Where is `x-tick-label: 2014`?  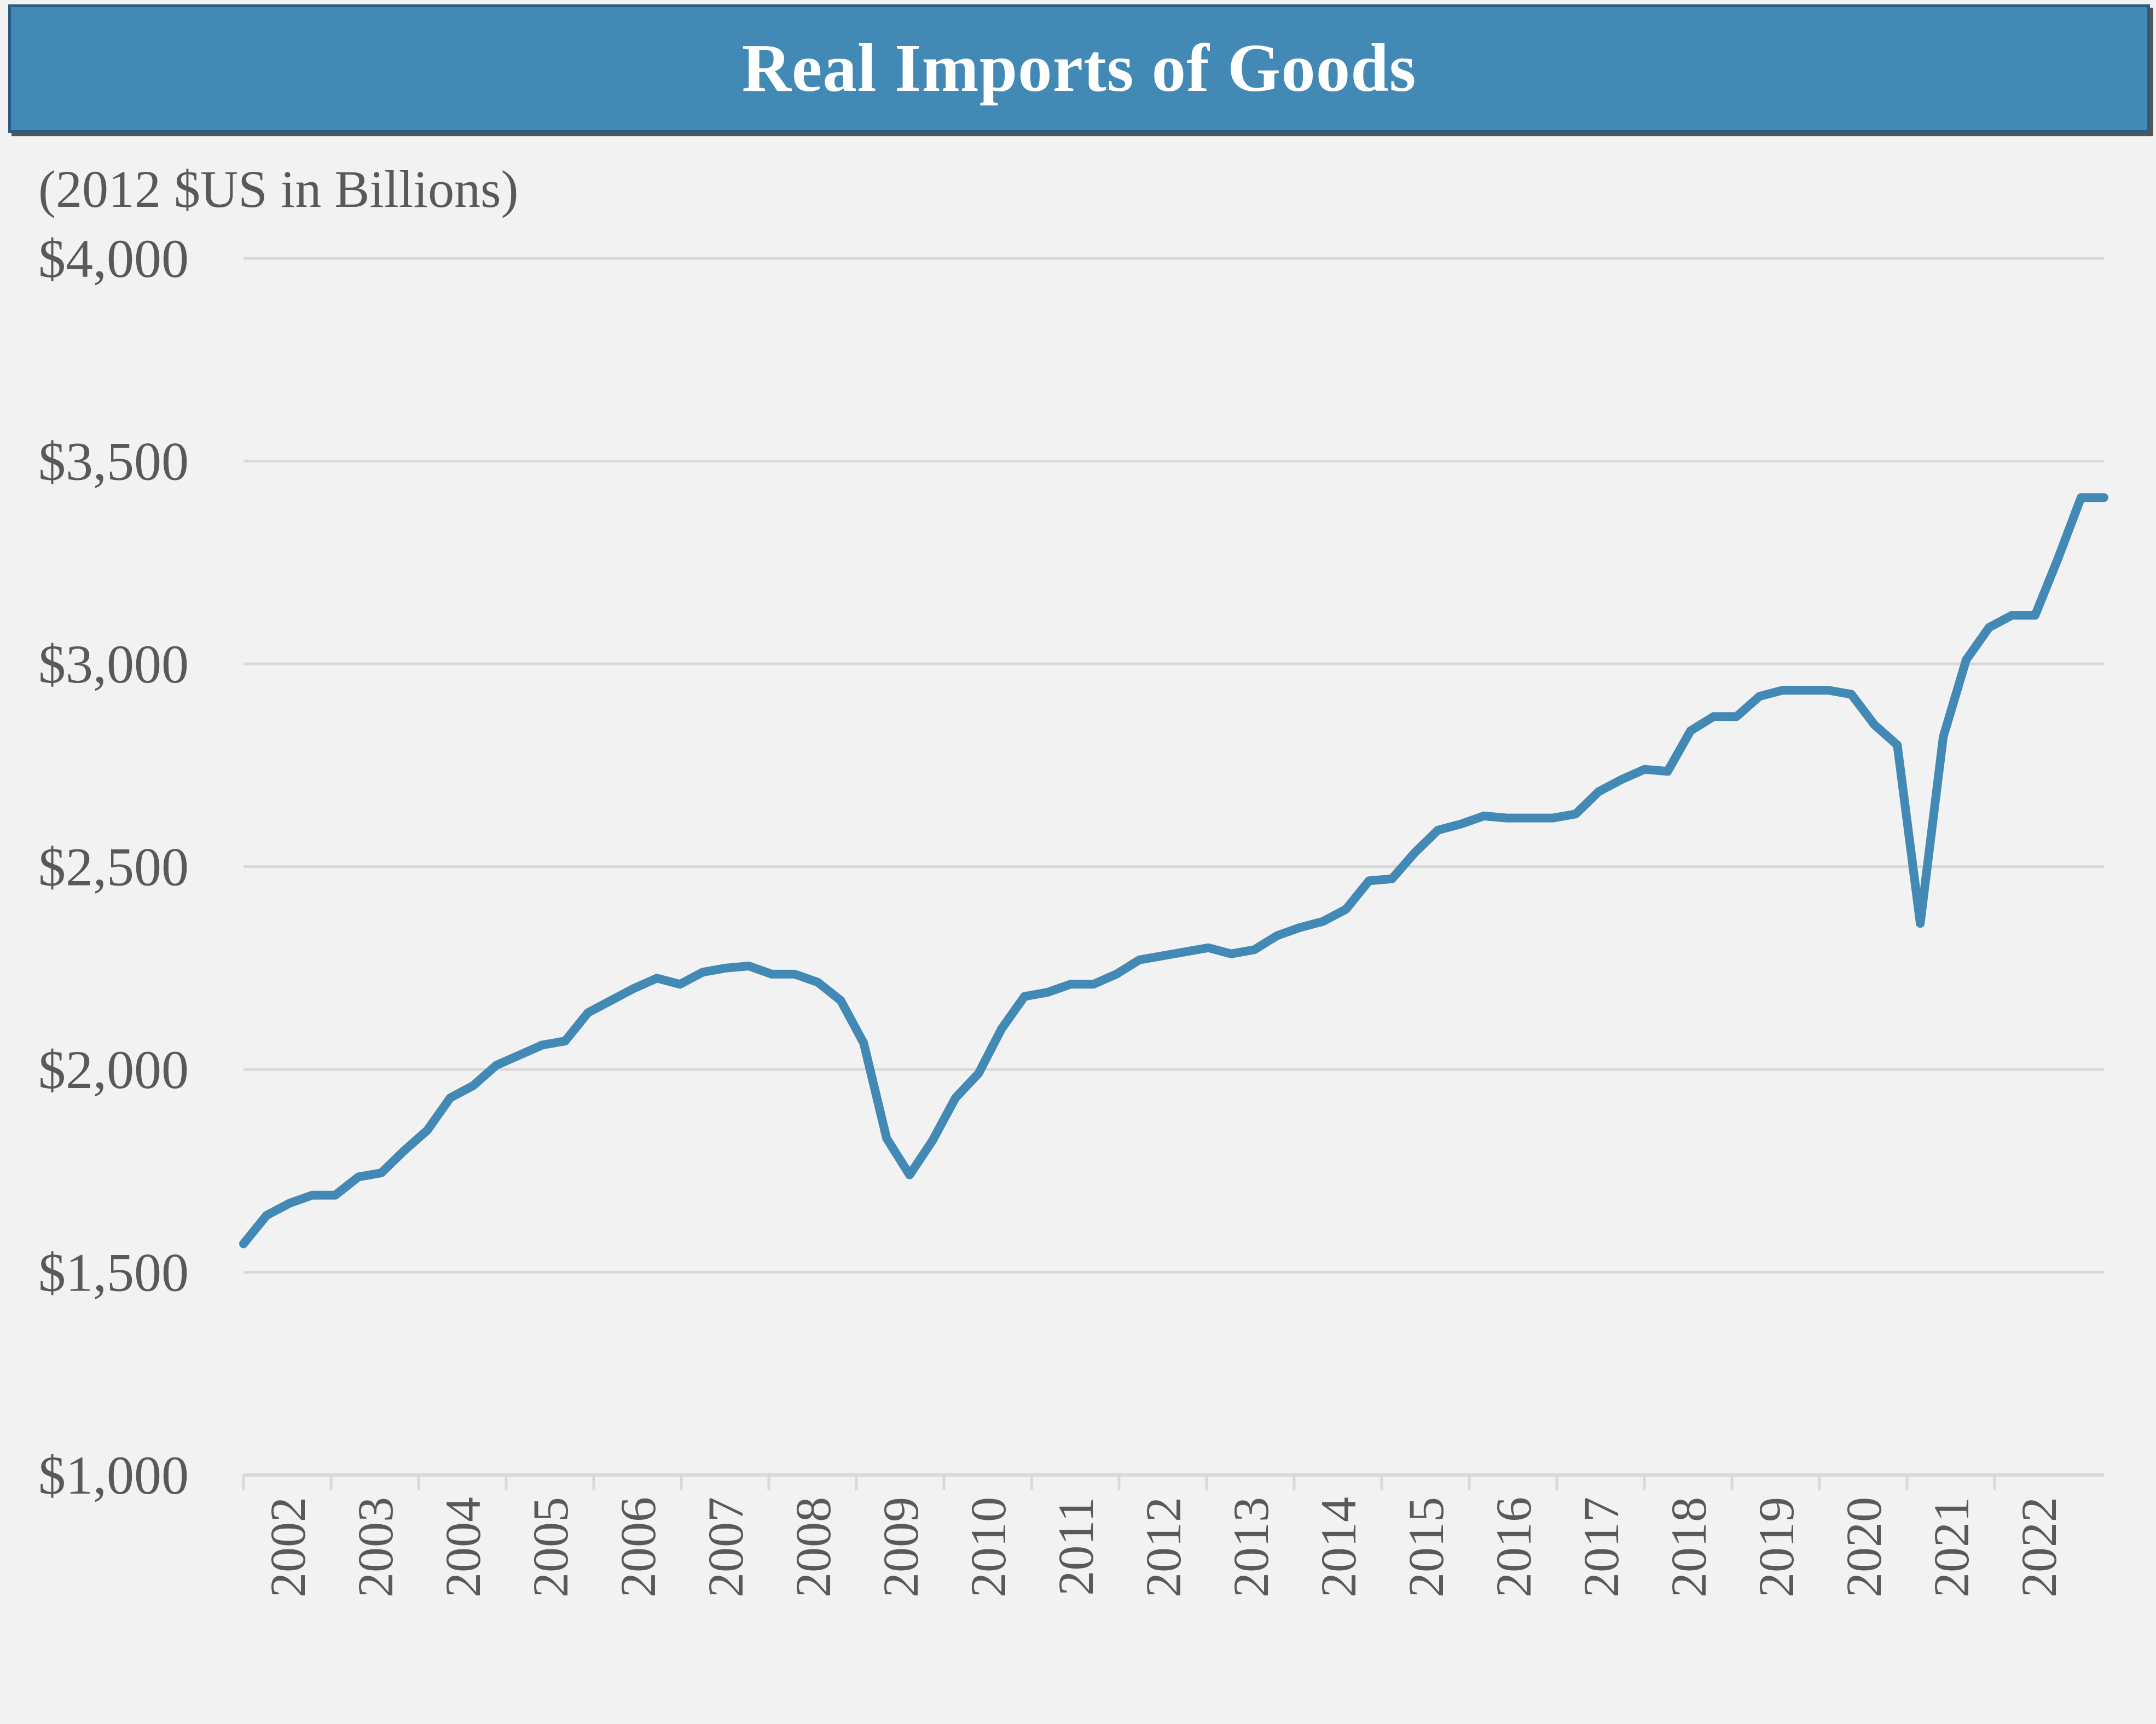
x-tick-label: 2014 is located at coordinates (1338, 1547).